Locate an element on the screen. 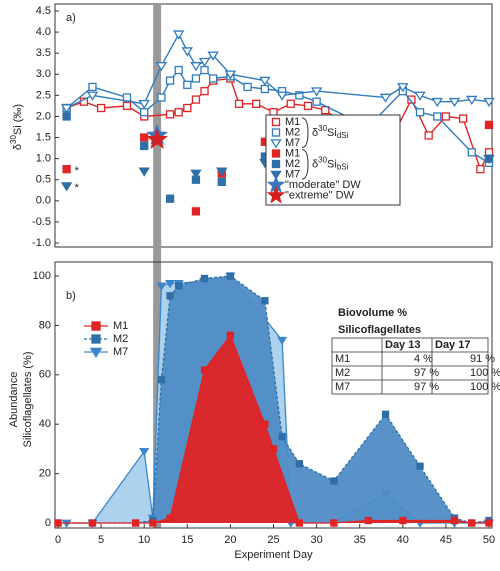 The height and width of the screenshot is (571, 500). y-tick-label: 3.5 is located at coordinates (43, 53).